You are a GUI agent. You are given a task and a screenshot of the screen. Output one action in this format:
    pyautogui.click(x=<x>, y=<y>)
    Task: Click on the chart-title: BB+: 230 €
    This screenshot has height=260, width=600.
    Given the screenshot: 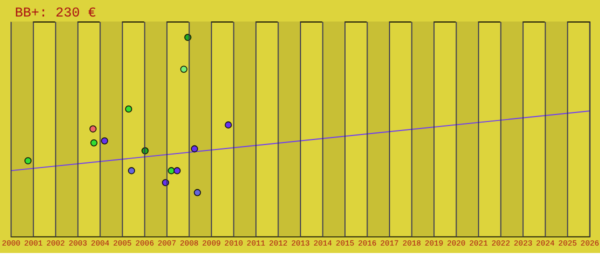 What is the action you would take?
    pyautogui.click(x=55, y=14)
    